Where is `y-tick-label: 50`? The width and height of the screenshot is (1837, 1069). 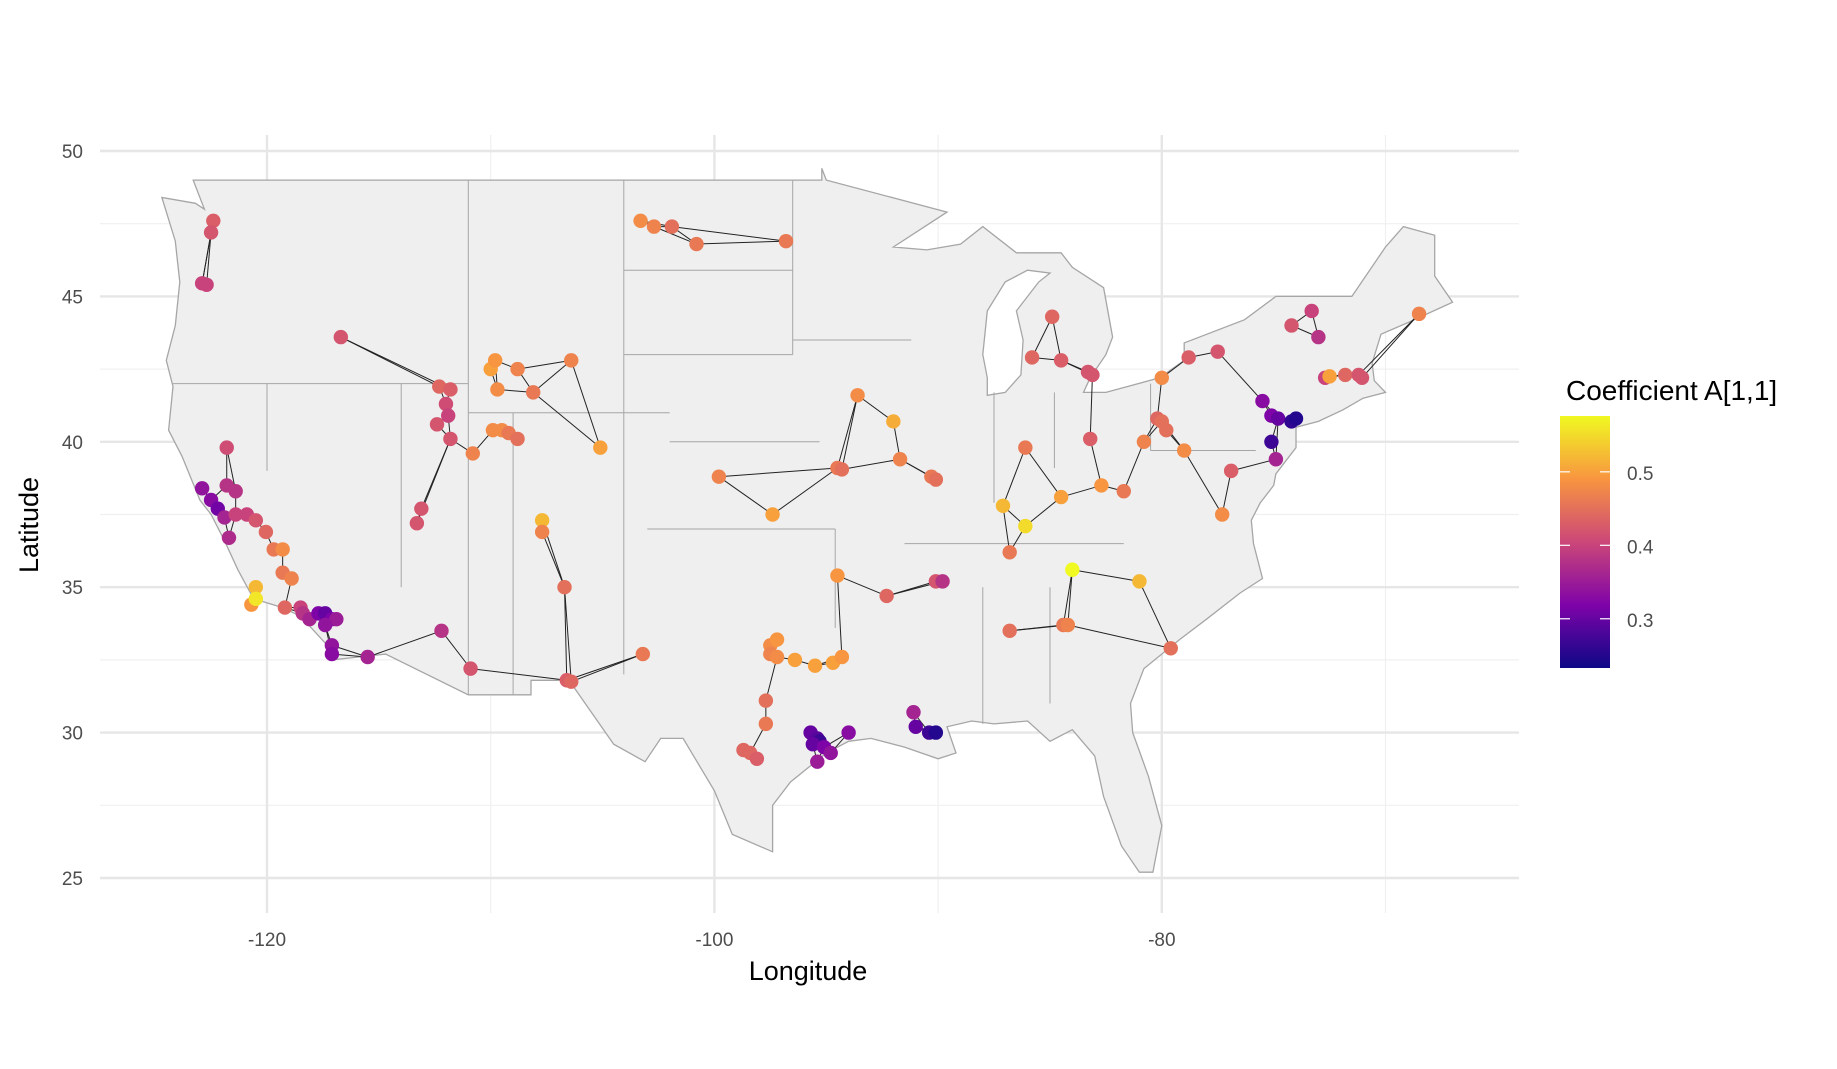
y-tick-label: 50 is located at coordinates (72, 152).